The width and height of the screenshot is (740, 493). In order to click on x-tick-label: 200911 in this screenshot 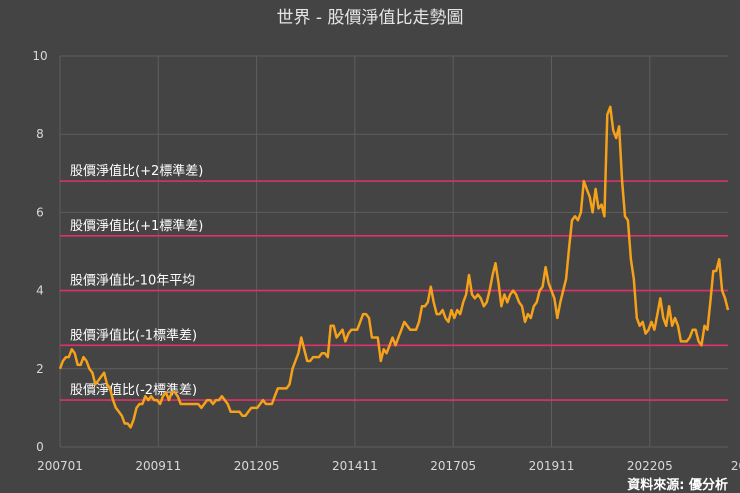, I will do `click(158, 466)`.